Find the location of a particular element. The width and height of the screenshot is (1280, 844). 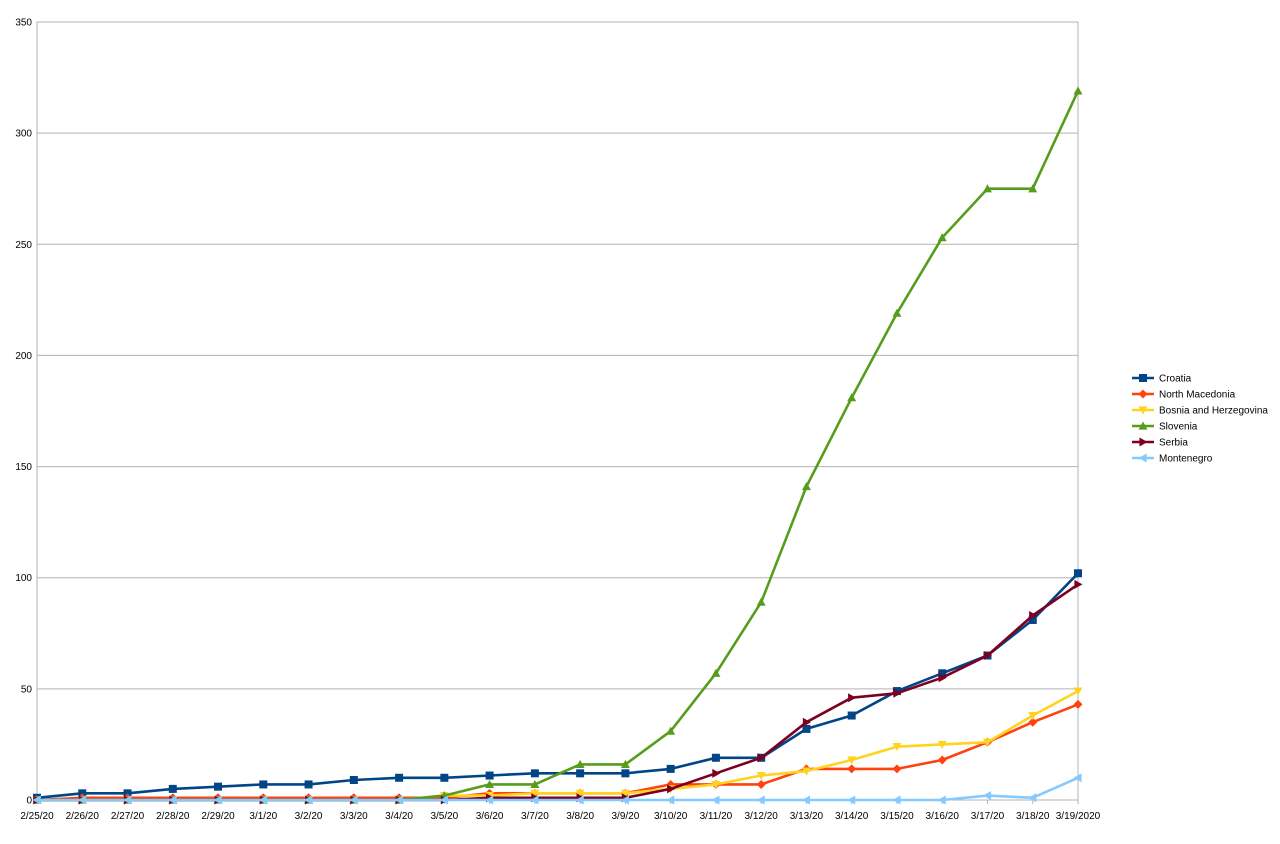

x-tick-label: 3/10/20 is located at coordinates (671, 816).